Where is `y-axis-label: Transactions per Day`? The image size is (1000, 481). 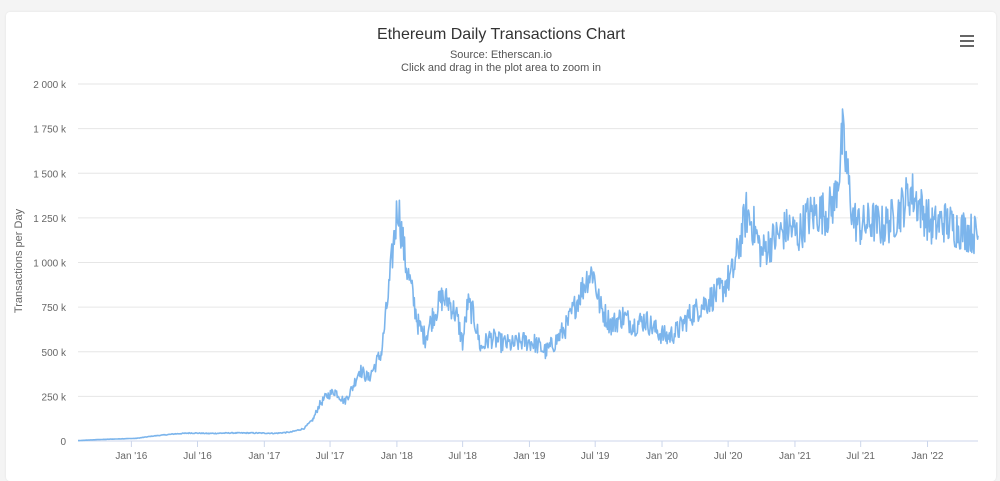 y-axis-label: Transactions per Day is located at coordinates (19, 260).